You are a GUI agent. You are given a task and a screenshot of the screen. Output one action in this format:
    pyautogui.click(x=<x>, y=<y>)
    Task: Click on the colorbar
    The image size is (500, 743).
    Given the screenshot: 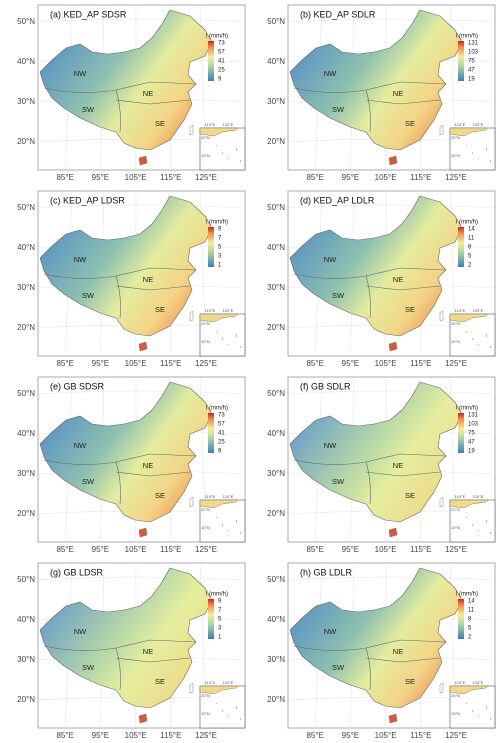 What is the action you would take?
    pyautogui.click(x=461, y=619)
    